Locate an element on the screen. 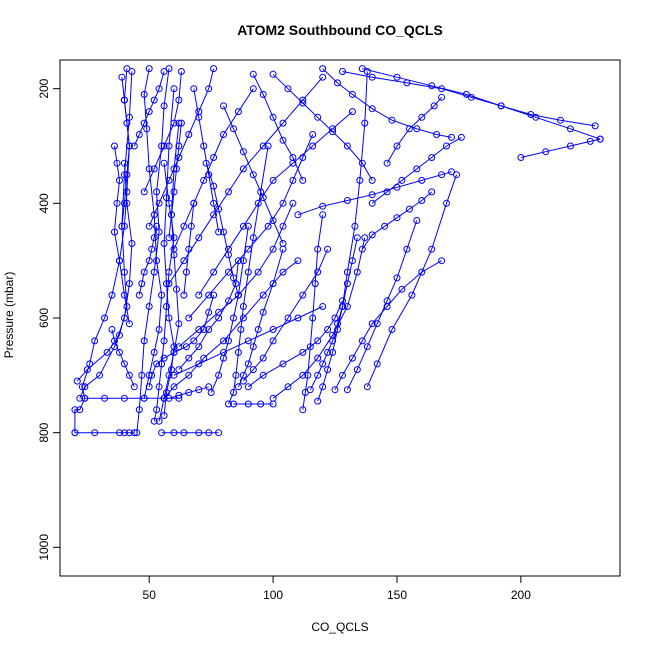  y-tick-label: 200 is located at coordinates (44, 88).